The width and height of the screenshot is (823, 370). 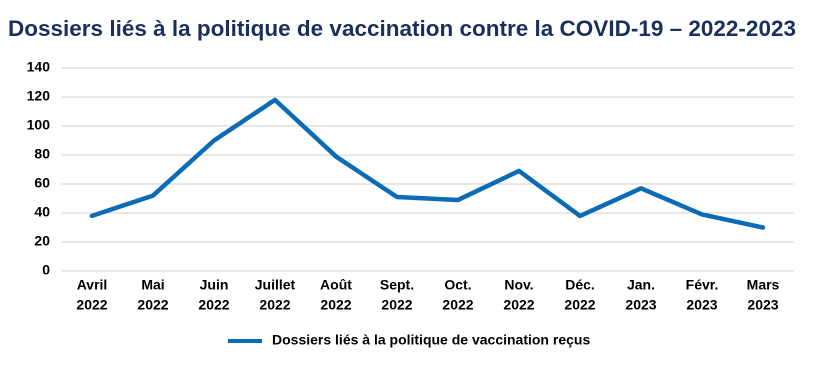 I want to click on x-tick-label: Nov., so click(x=518, y=285).